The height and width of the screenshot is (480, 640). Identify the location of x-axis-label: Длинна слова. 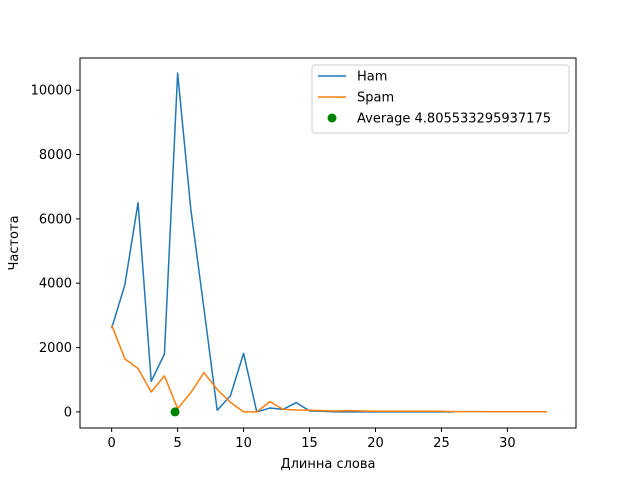
(327, 464).